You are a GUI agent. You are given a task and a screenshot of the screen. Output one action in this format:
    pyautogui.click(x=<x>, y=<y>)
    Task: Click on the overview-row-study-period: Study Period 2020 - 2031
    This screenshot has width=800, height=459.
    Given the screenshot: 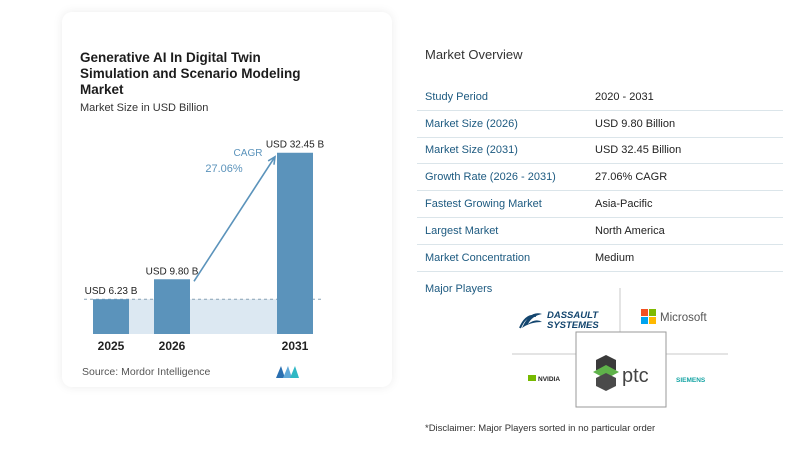 What is the action you would take?
    pyautogui.click(x=600, y=97)
    